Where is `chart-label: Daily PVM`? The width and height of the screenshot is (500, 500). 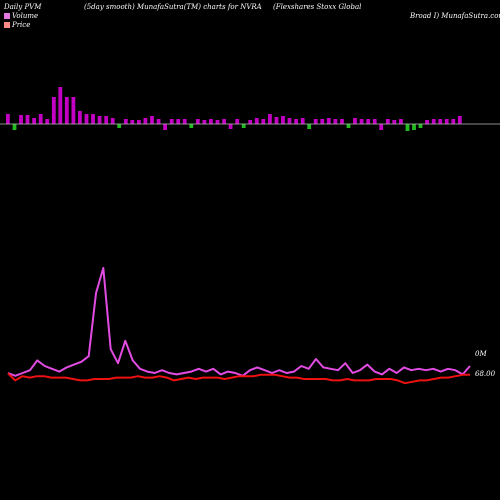 chart-label: Daily PVM is located at coordinates (23, 7).